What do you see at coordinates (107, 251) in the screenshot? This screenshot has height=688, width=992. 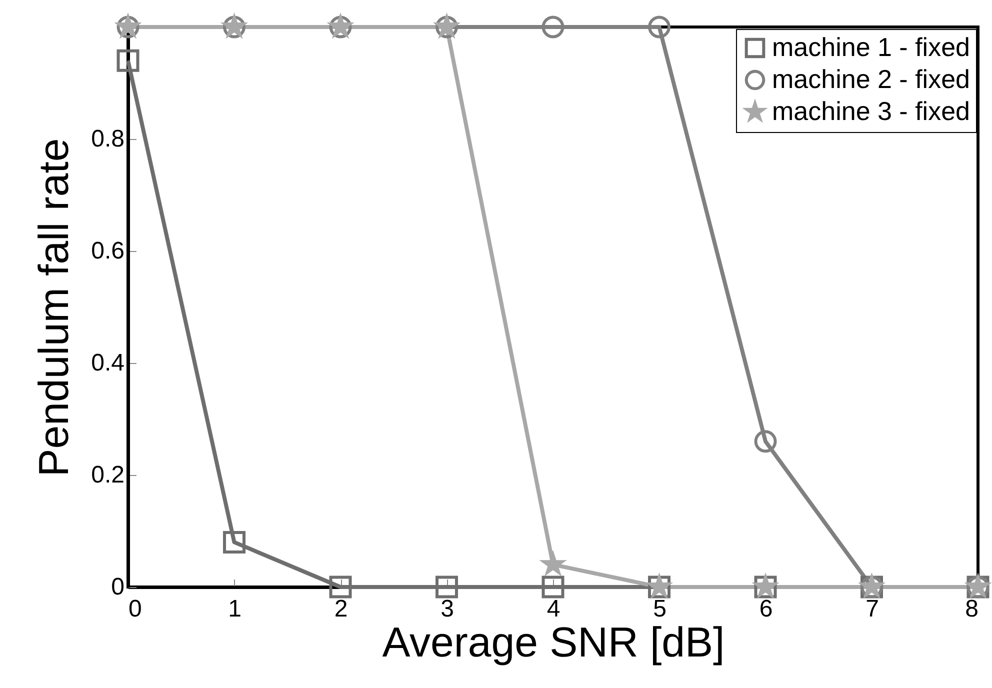 I see `y-tick-label: 0.6` at bounding box center [107, 251].